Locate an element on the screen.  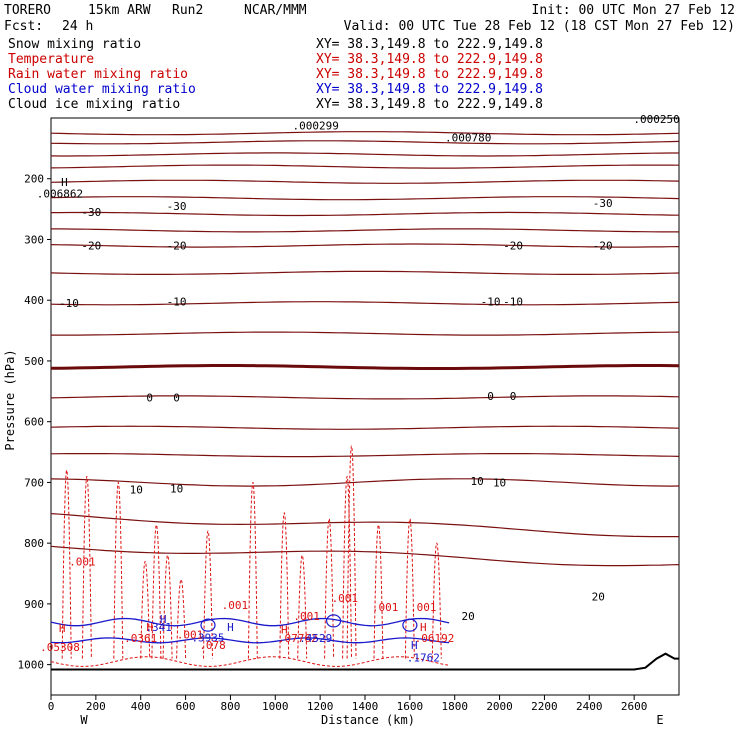
x-tick-label: 2200 is located at coordinates (544, 706).